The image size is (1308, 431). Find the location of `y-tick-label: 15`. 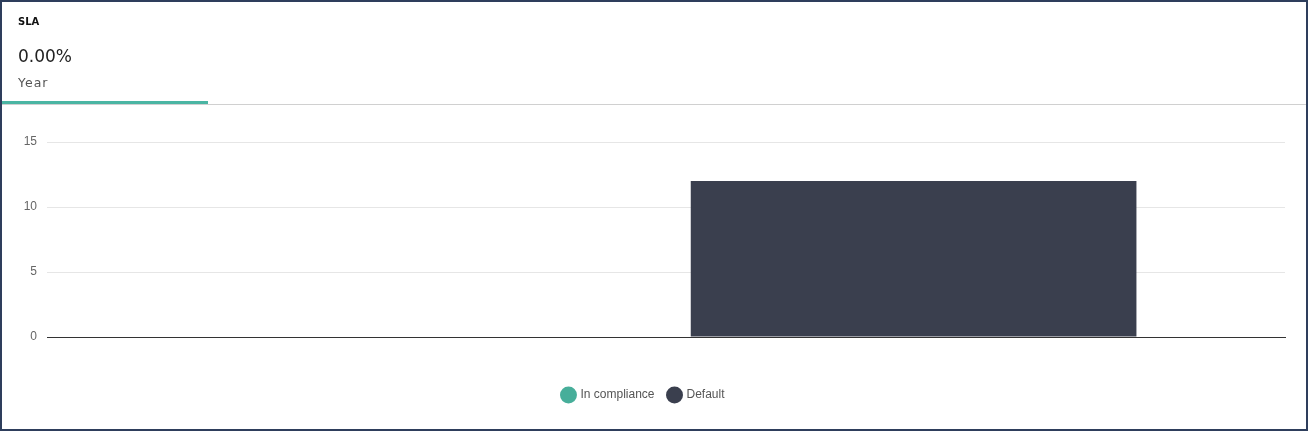

y-tick-label: 15 is located at coordinates (30, 141).